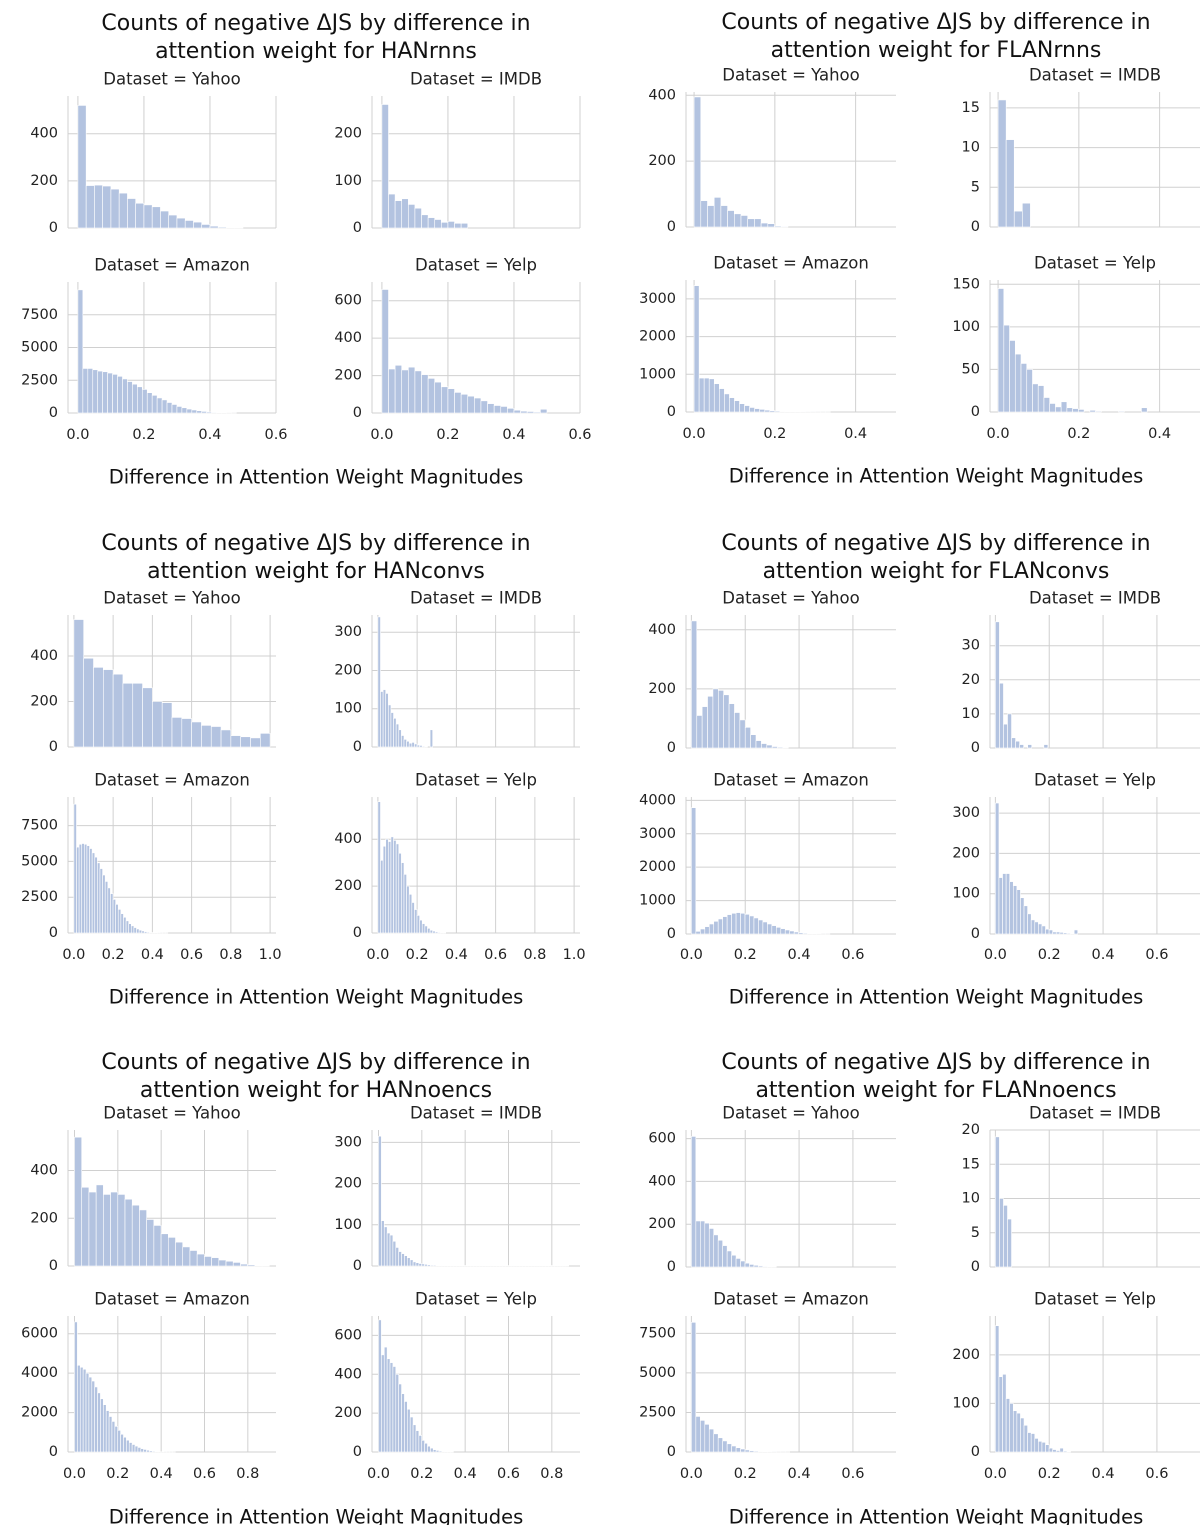  Describe the element at coordinates (657, 1412) in the screenshot. I see `y-tick-label: 2500` at that location.